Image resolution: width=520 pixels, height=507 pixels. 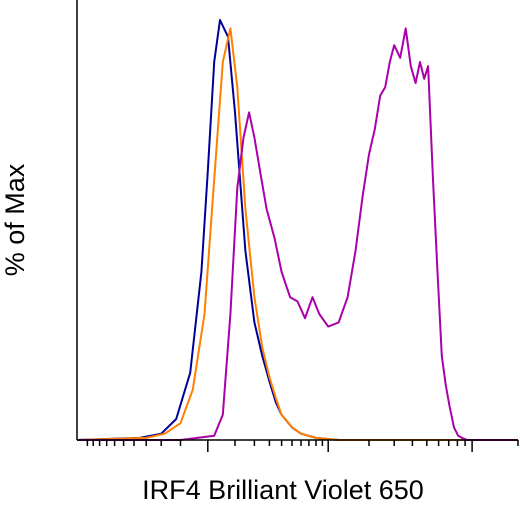 What do you see at coordinates (283, 490) in the screenshot?
I see `x-axis-label: IRF4 Brilliant Violet 650` at bounding box center [283, 490].